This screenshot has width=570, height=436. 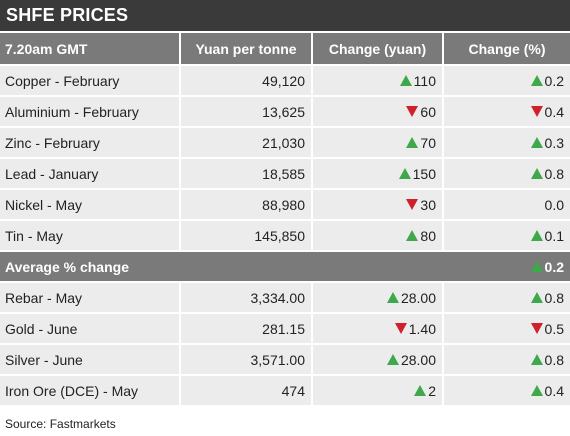 What do you see at coordinates (245, 172) in the screenshot?
I see `price-cell: 18,585` at bounding box center [245, 172].